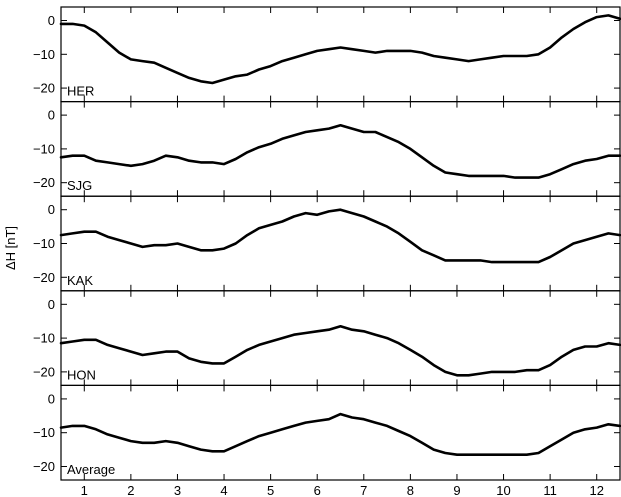 This screenshot has height=497, width=621. I want to click on y-axis-label: ΔH [nT], so click(10, 248).